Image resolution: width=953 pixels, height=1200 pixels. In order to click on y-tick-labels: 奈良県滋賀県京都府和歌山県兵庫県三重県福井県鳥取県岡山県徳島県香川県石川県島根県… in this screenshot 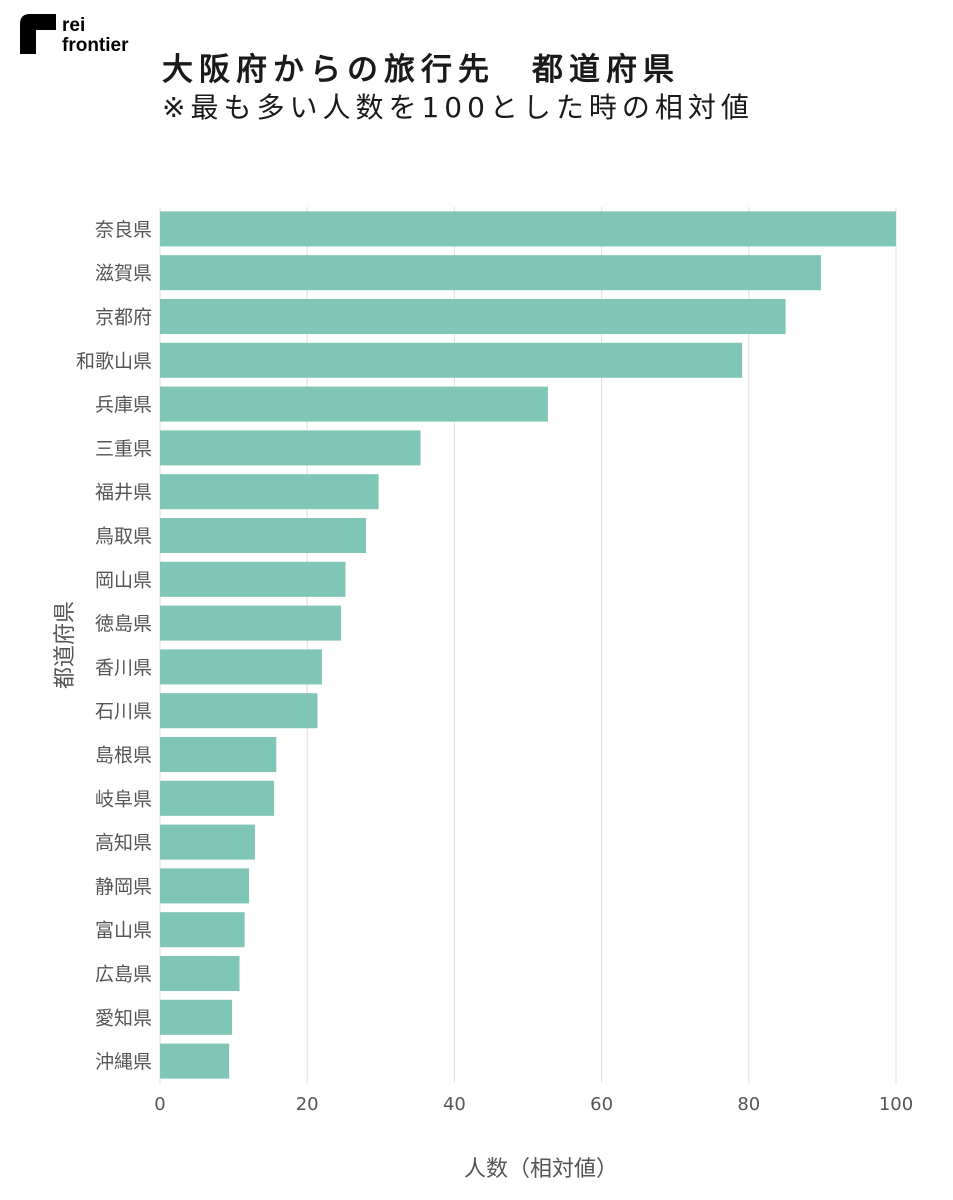, I will do `click(114, 646)`.